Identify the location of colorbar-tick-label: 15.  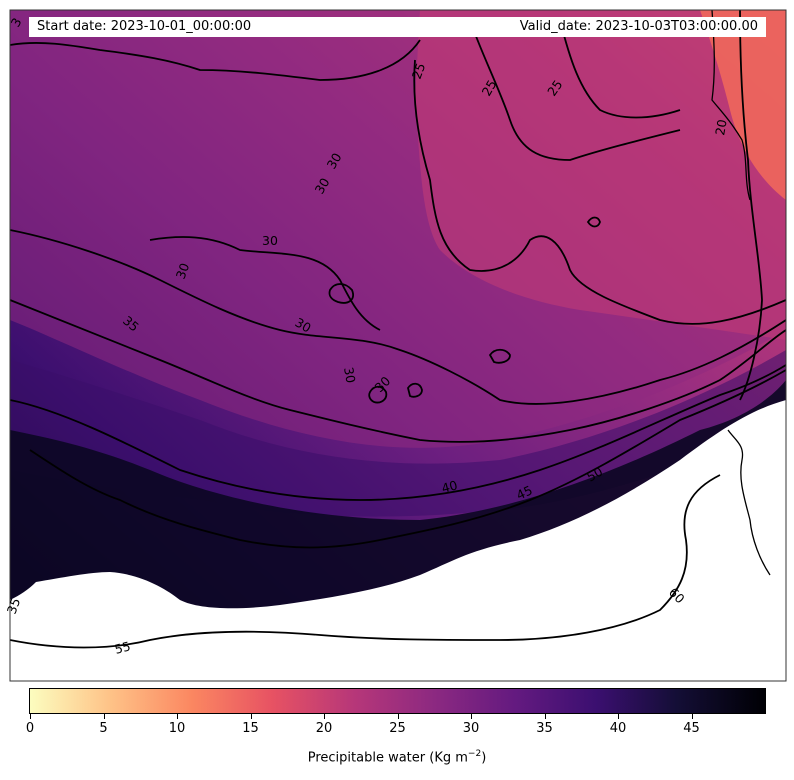
(250, 728).